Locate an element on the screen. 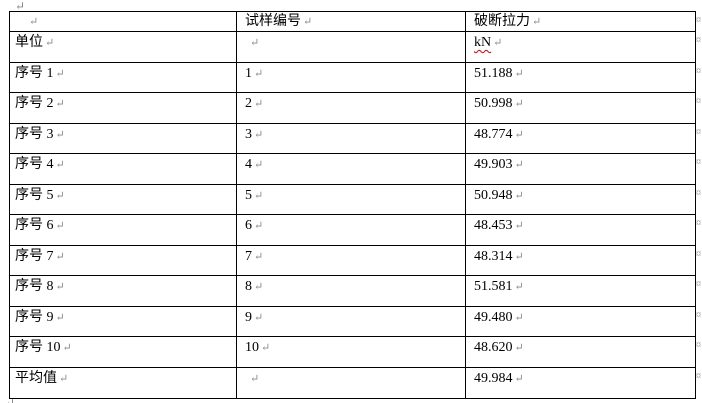 This screenshot has width=702, height=403. table-row: 序号 7 ↵ 7 ↵ 48.314 ↵ is located at coordinates (352, 260).